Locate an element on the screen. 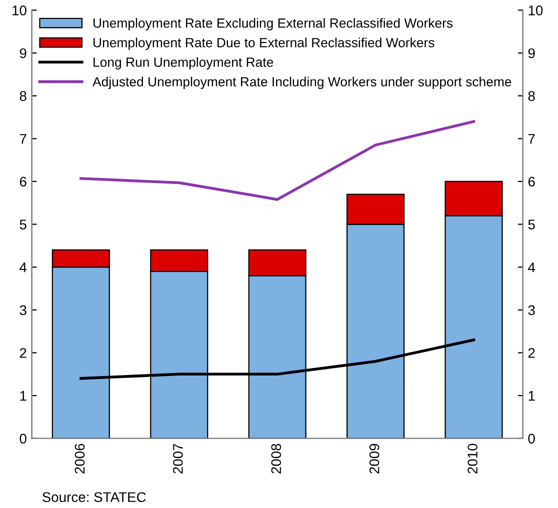 The width and height of the screenshot is (558, 508). y2-tick-label: 8 is located at coordinates (531, 96).